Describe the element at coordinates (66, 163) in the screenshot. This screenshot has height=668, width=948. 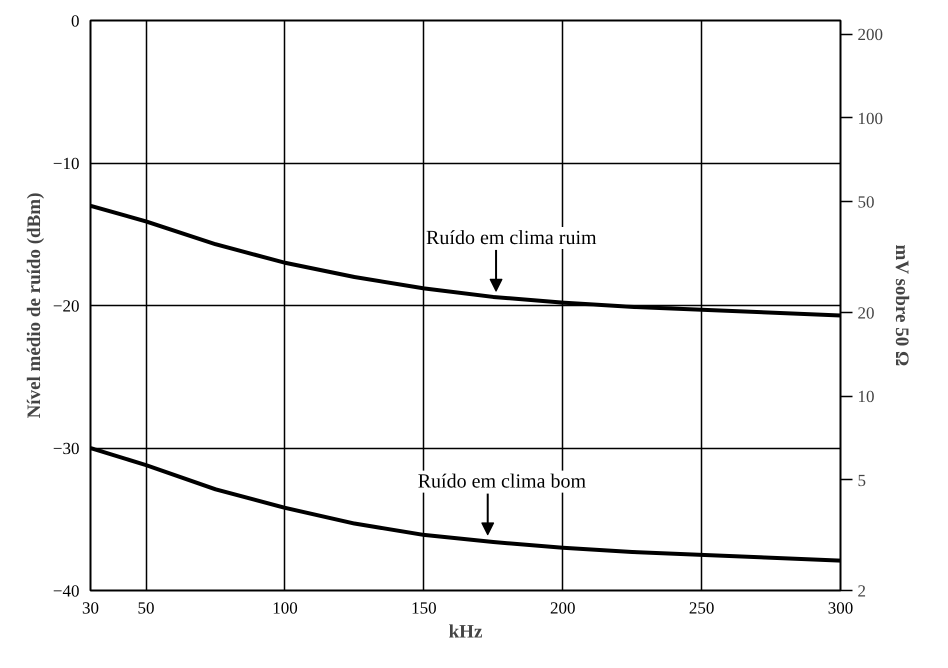
I see `y-tick-label: −10` at that location.